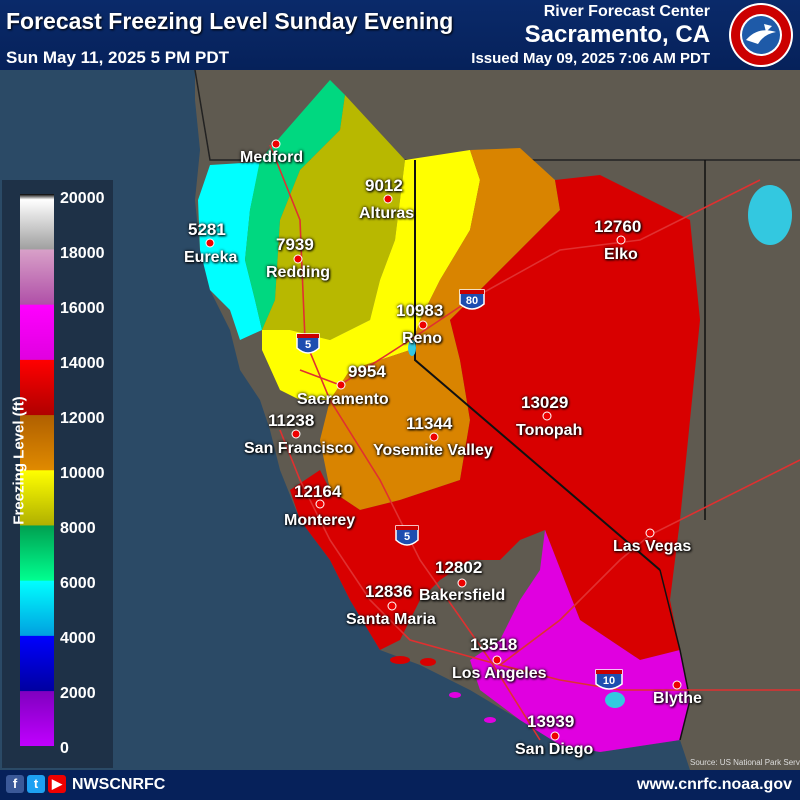 This screenshot has height=800, width=800. What do you see at coordinates (590, 58) in the screenshot?
I see `issued-time: Issued May 09, 2025 7:06 AM PDT` at bounding box center [590, 58].